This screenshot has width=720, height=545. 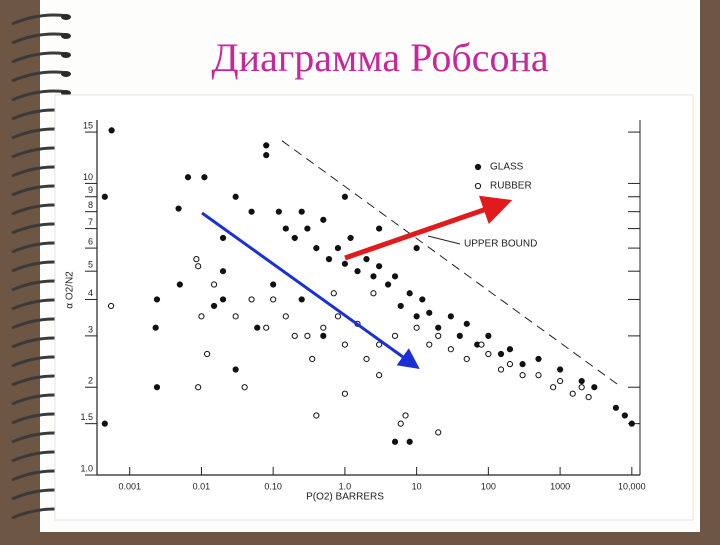 I want to click on blue-arrow, so click(x=310, y=290).